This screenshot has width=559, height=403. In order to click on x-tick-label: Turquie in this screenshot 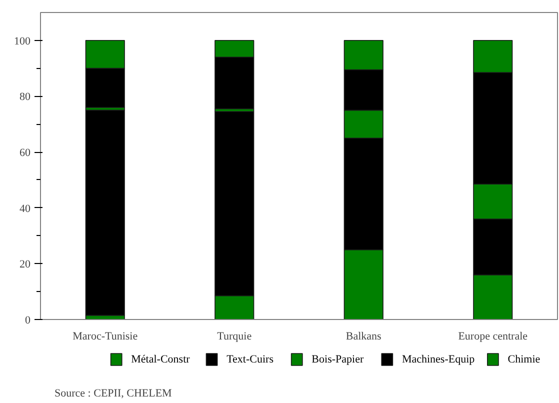, I will do `click(234, 336)`.